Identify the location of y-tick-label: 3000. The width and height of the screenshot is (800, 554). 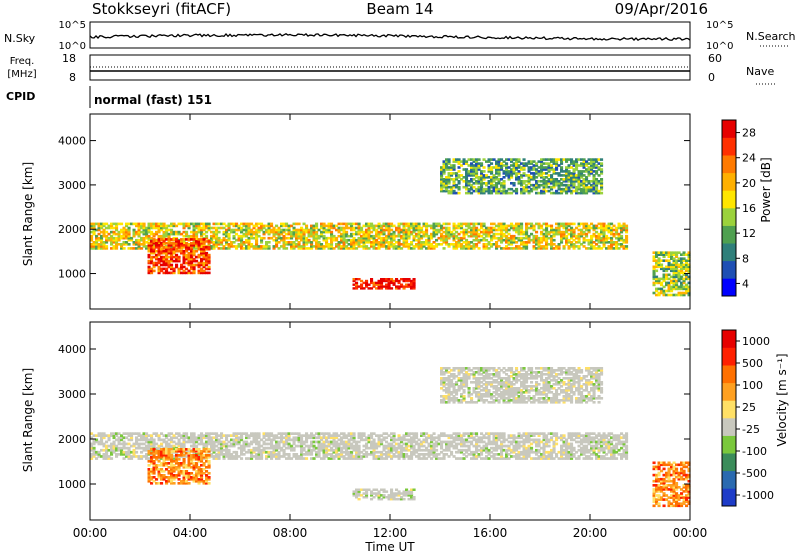
(72, 185).